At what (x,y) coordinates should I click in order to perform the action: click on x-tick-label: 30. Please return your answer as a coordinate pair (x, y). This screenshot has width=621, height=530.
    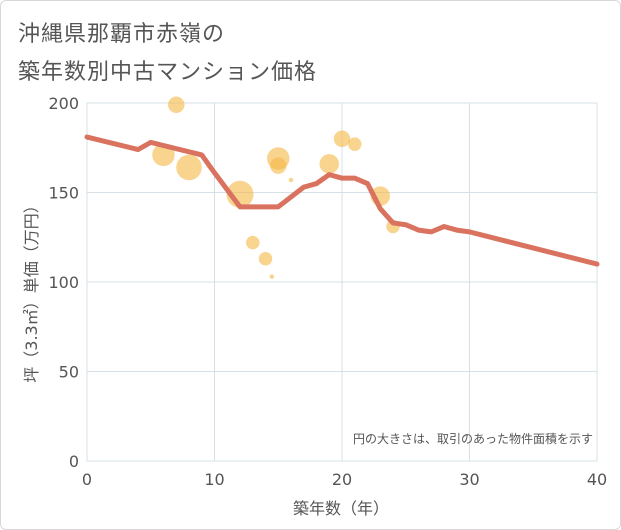
    Looking at the image, I should click on (469, 479).